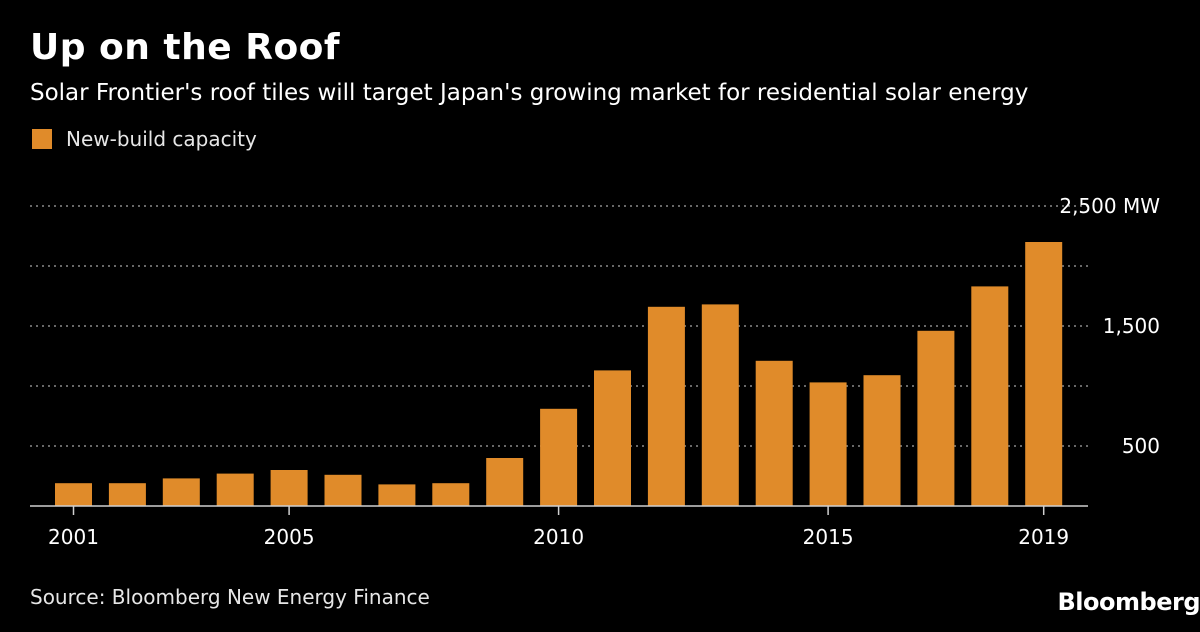  I want to click on x-tick-label-2005: 2005, so click(289, 537).